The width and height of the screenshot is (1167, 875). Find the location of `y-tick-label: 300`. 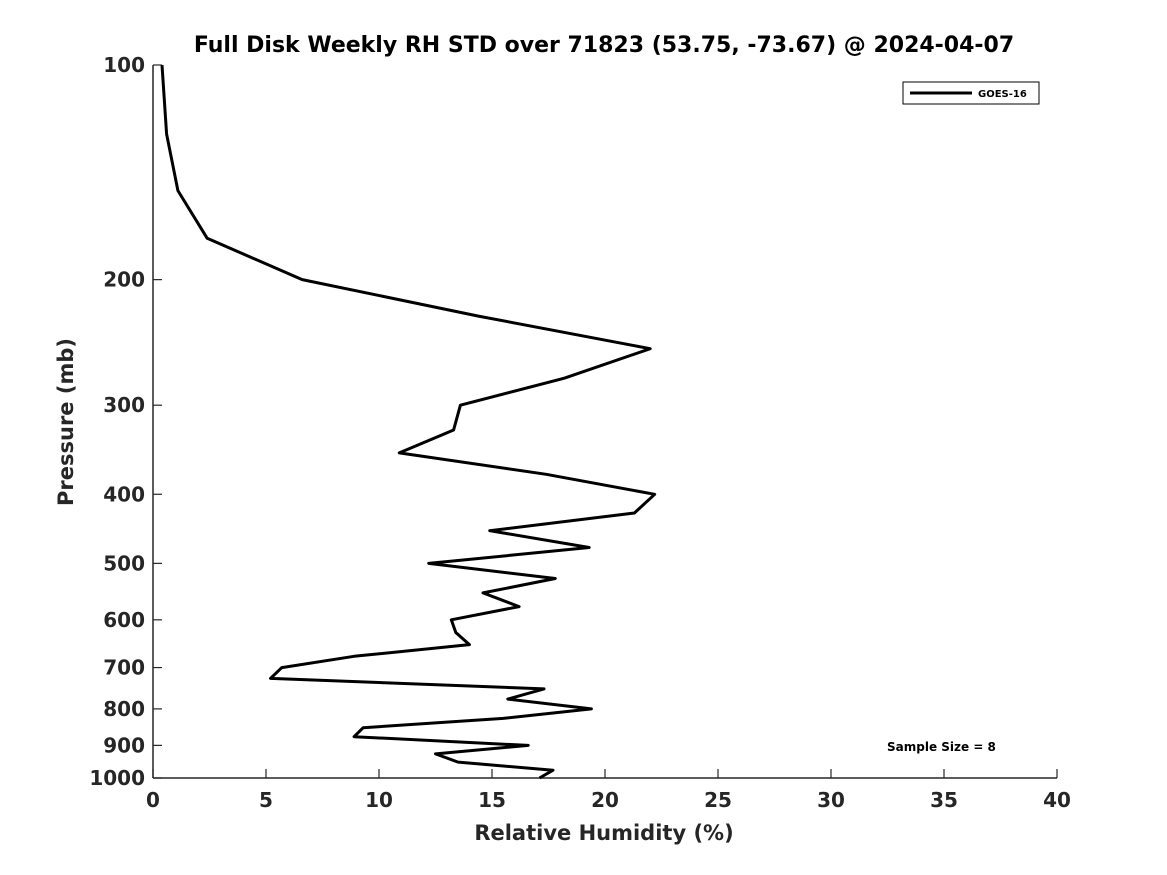

y-tick-label: 300 is located at coordinates (124, 405).